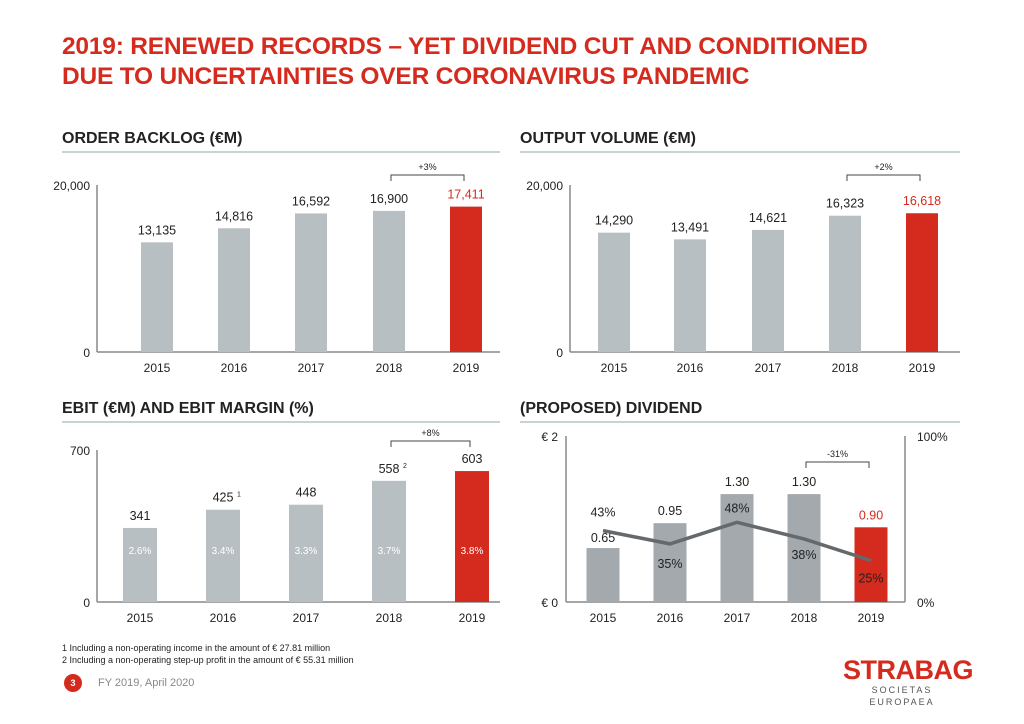 Image resolution: width=1024 pixels, height=724 pixels. I want to click on strabag-logo: STRABAG SOCIETAS EUROPAEA, so click(908, 681).